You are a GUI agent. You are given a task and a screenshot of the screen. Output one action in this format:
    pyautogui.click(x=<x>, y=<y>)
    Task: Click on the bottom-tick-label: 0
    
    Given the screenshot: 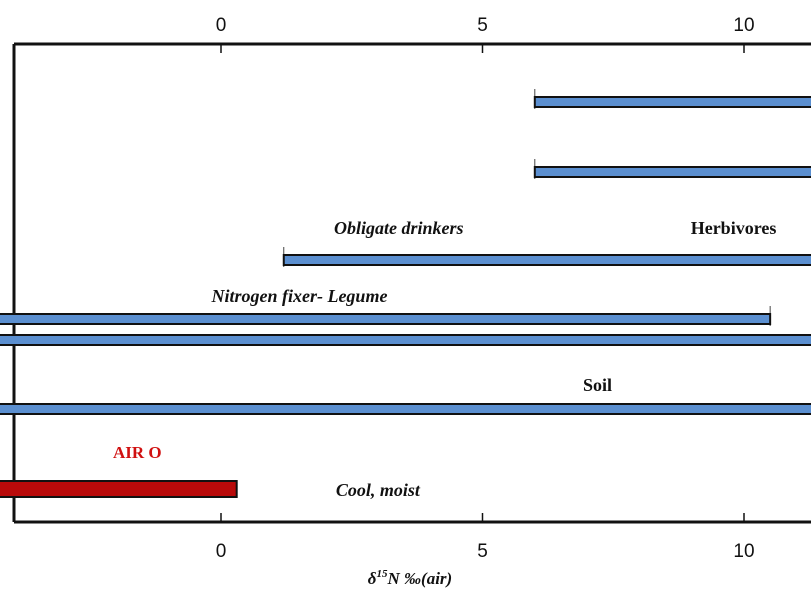 What is the action you would take?
    pyautogui.click(x=221, y=551)
    